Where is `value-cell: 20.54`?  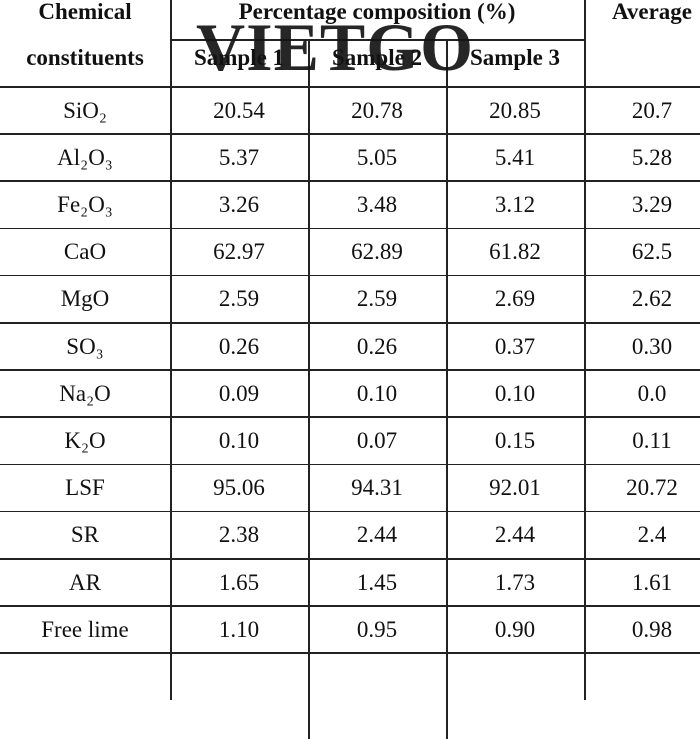
value-cell: 20.54 is located at coordinates (239, 110).